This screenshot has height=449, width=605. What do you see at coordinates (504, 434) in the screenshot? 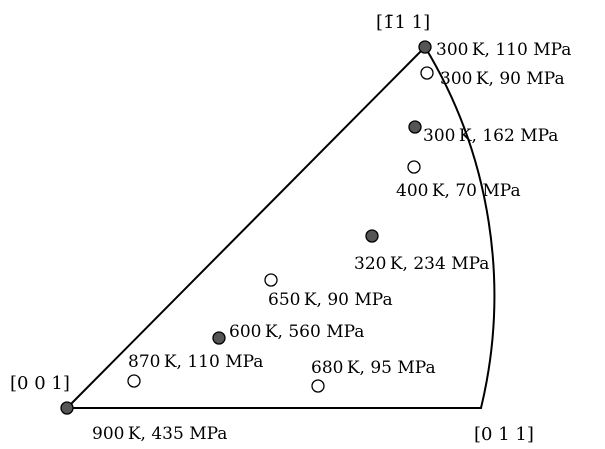
I see `corner-label-011: [0 1 1]` at bounding box center [504, 434].